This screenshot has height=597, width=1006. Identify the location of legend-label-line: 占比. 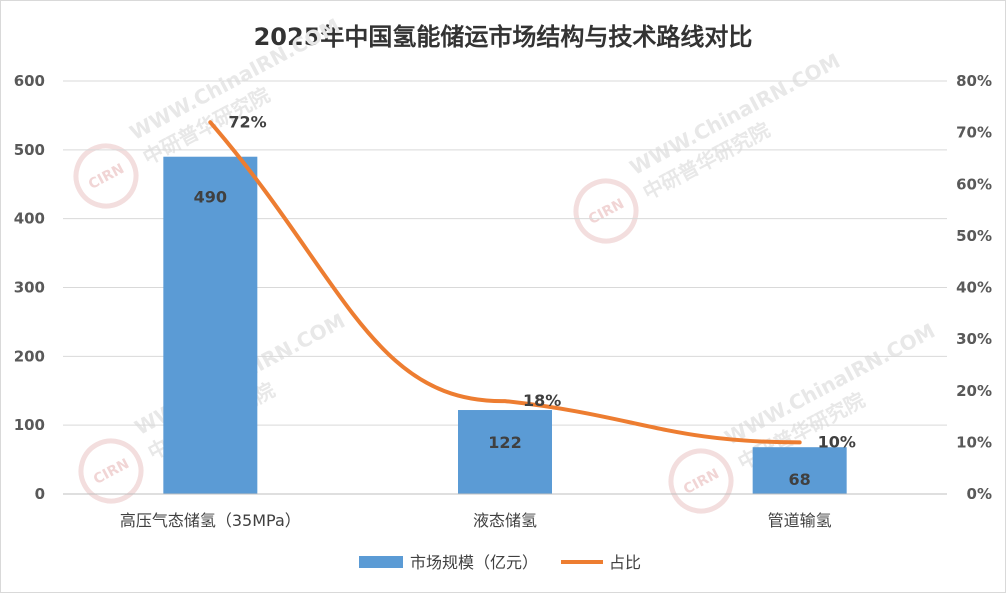
(625, 562).